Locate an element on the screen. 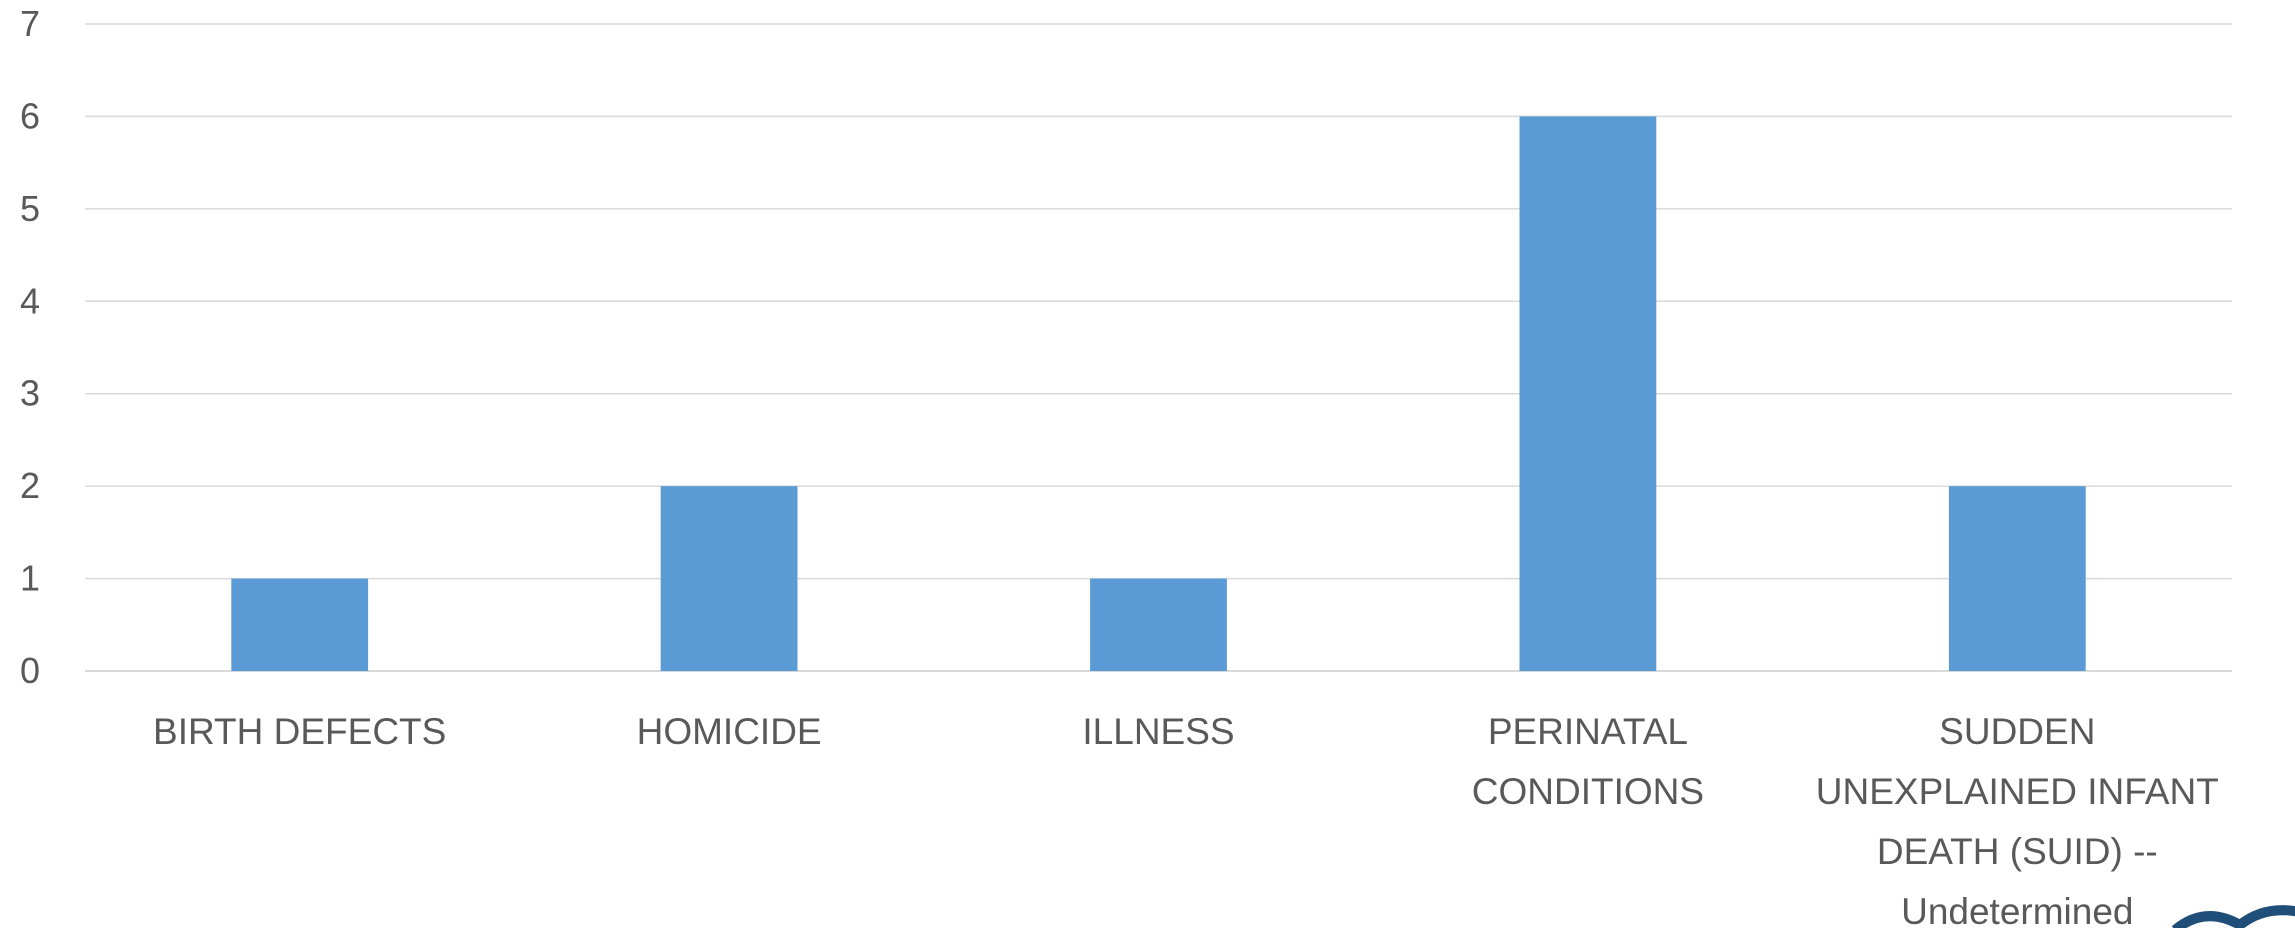 The height and width of the screenshot is (928, 2295). x-category-label: PERINATAL CONDITIONS is located at coordinates (1588, 761).